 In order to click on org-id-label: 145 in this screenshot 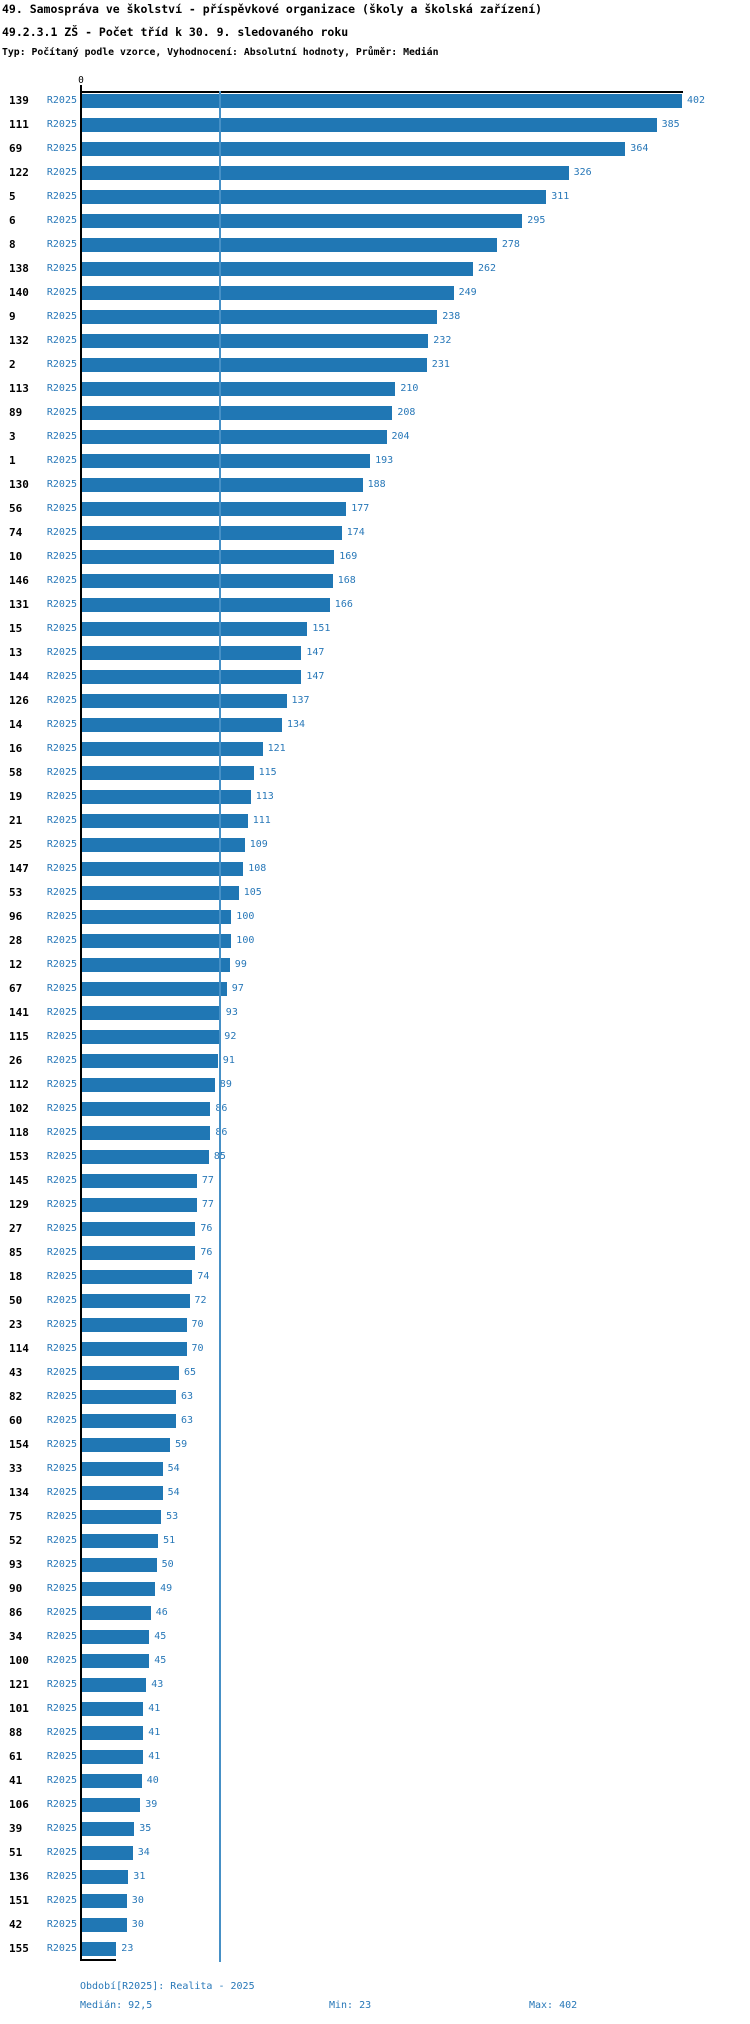, I will do `click(19, 1180)`.